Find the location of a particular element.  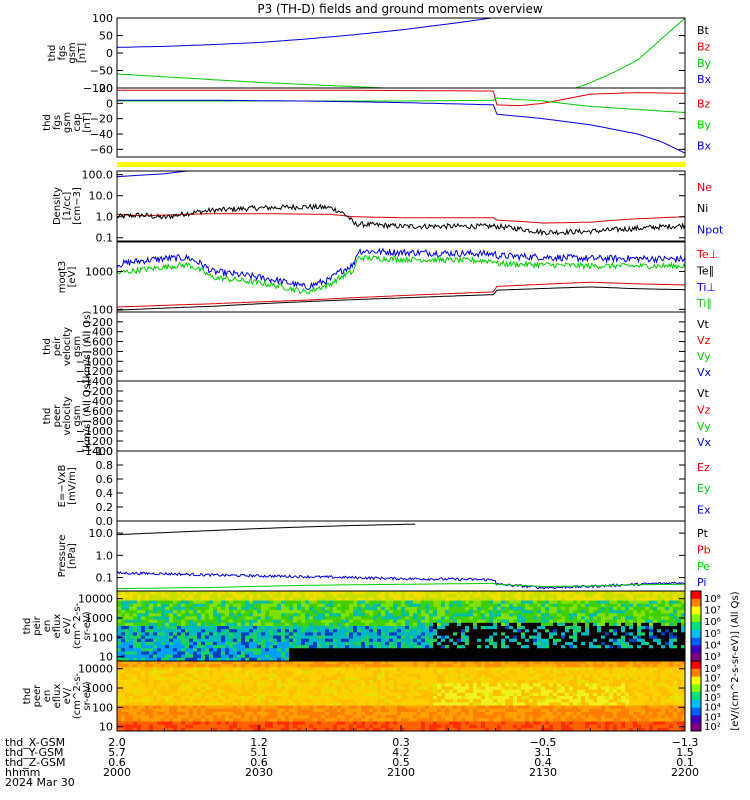

y-tick-label: 0.1 is located at coordinates (105, 238).